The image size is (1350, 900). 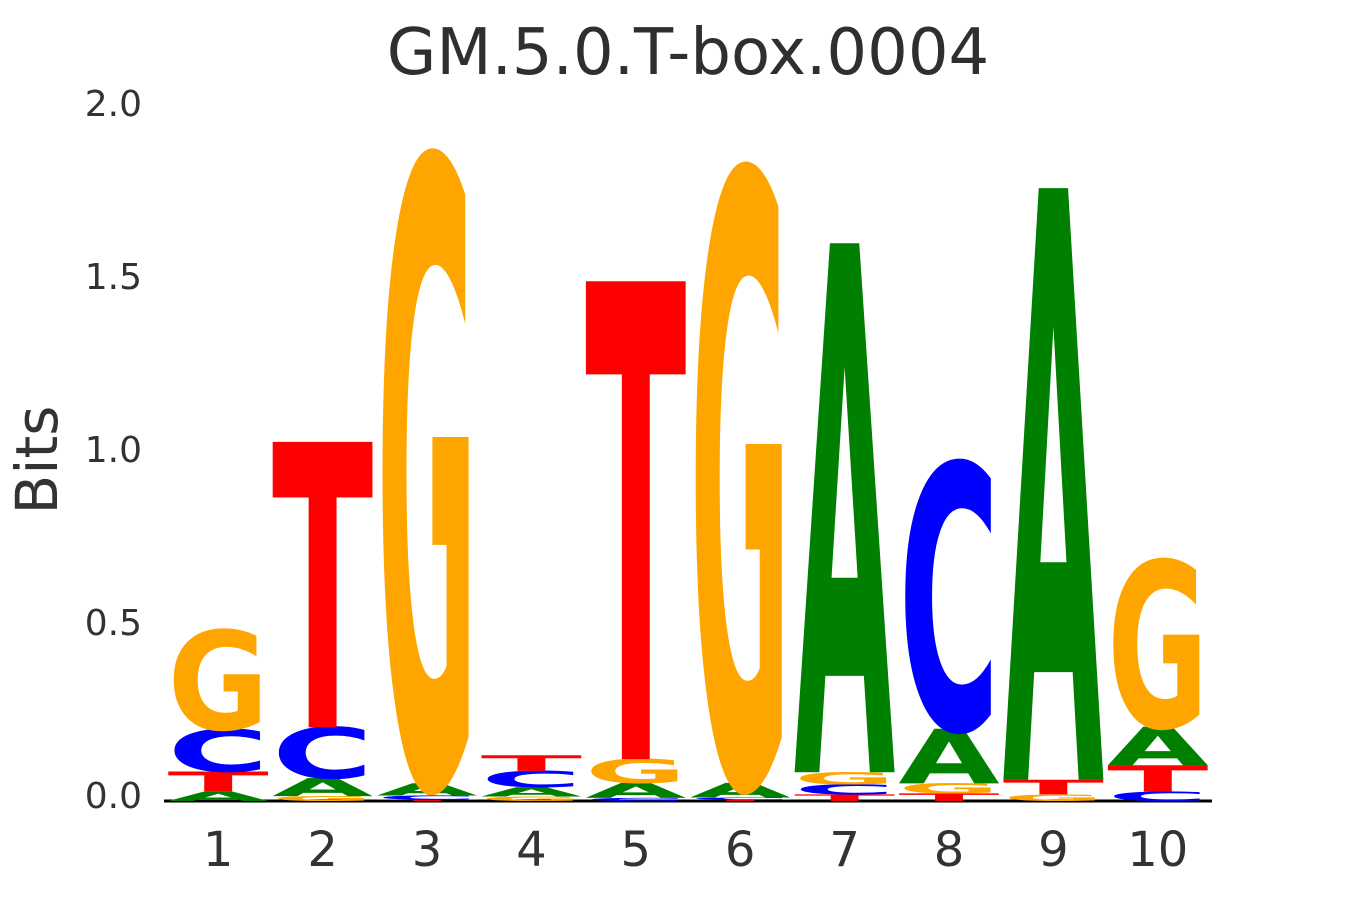 What do you see at coordinates (113, 796) in the screenshot?
I see `y-tick-label: 0.0` at bounding box center [113, 796].